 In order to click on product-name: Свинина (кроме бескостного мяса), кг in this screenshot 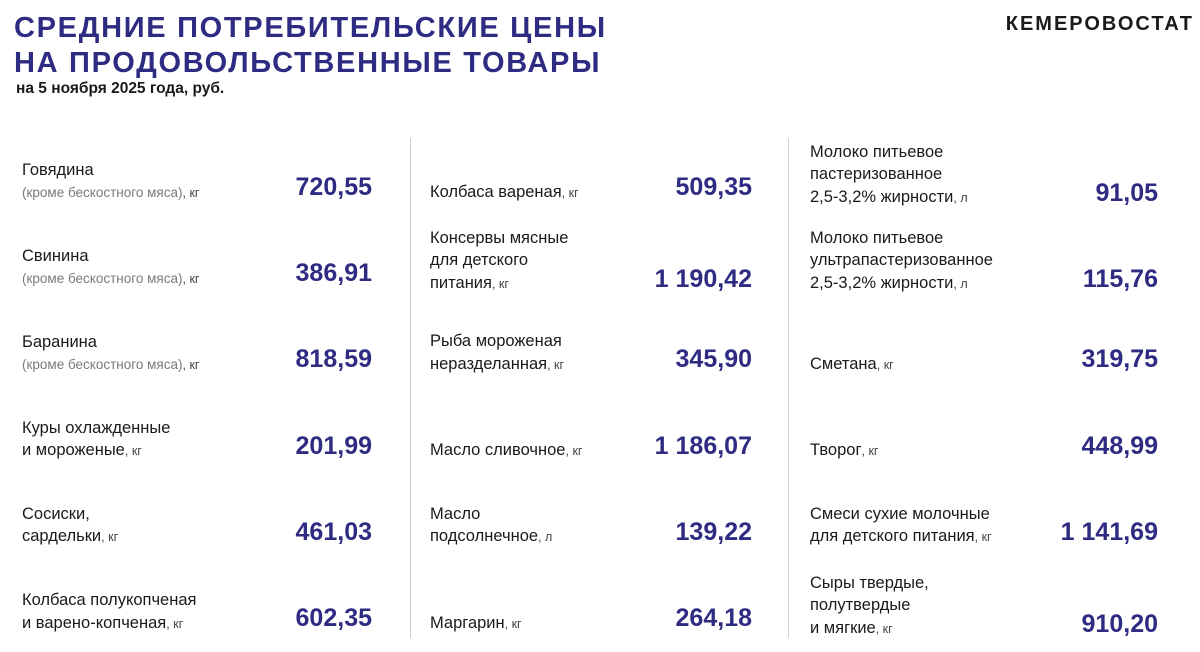, I will do `click(110, 267)`.